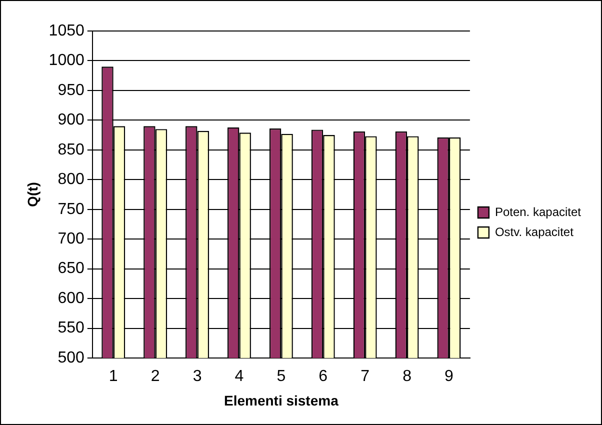 This screenshot has height=425, width=602. I want to click on x-tick-label: 2, so click(155, 377).